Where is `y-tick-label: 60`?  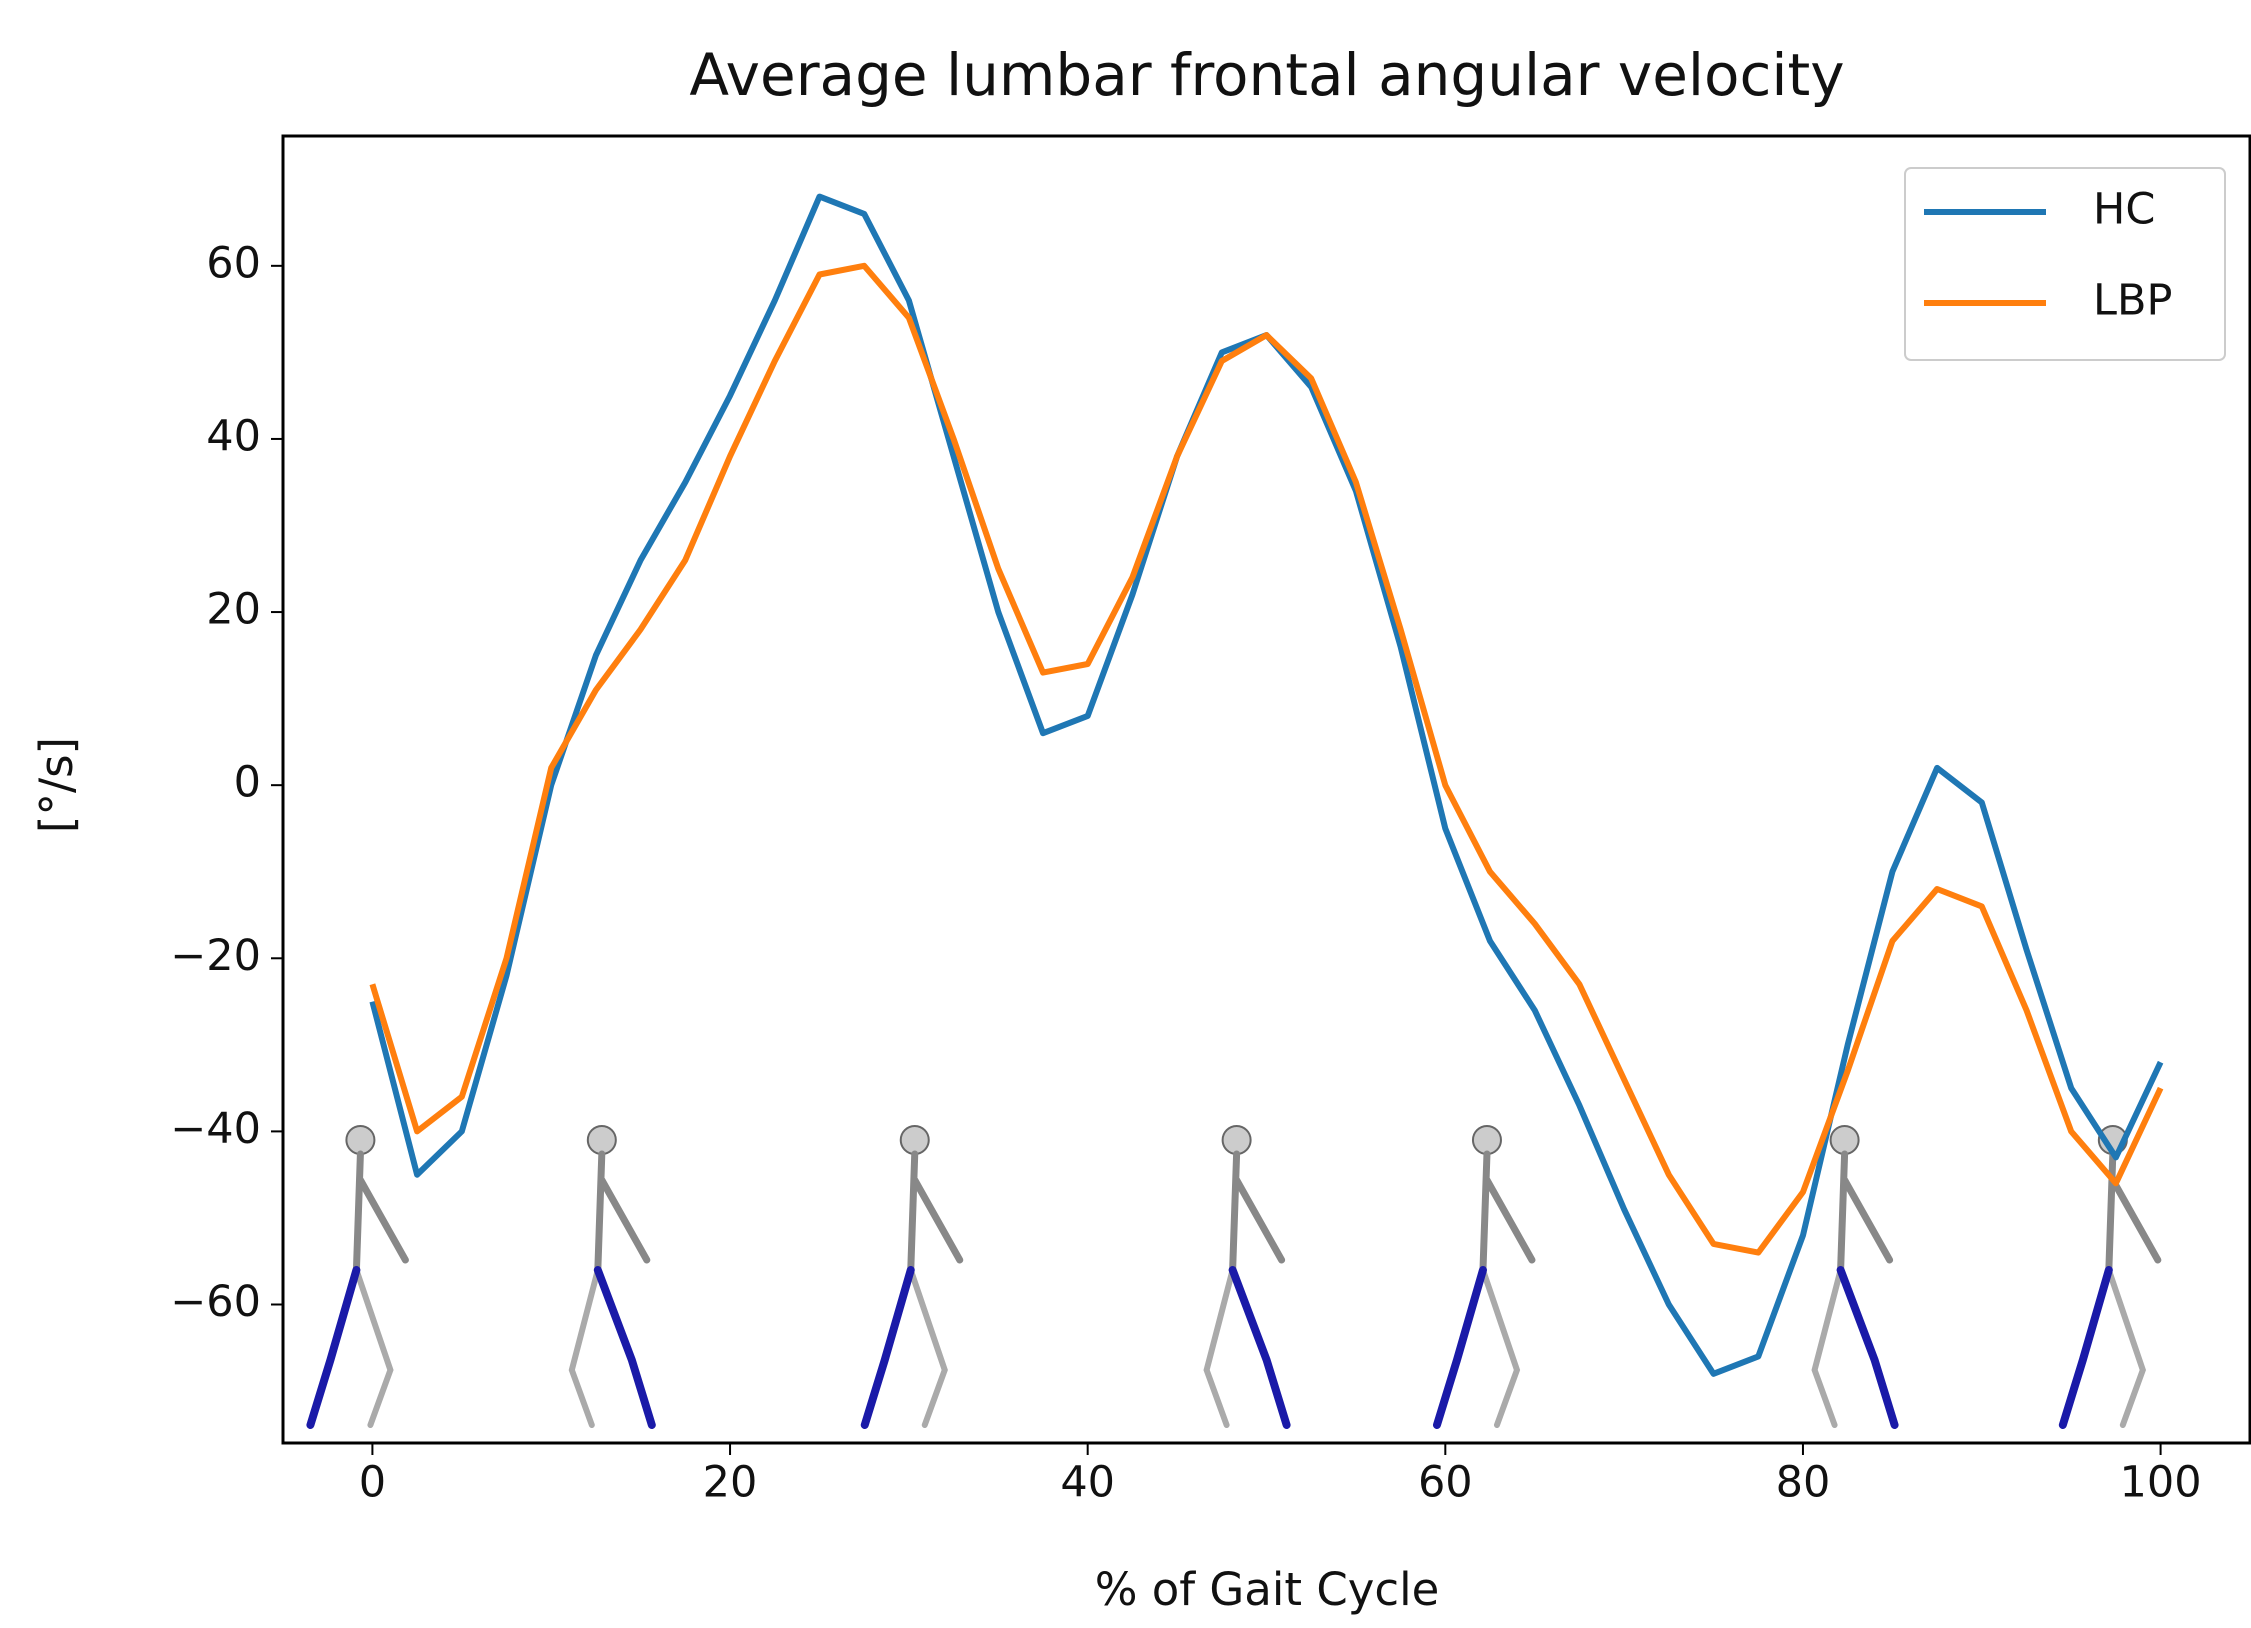 y-tick-label: 60 is located at coordinates (233, 263).